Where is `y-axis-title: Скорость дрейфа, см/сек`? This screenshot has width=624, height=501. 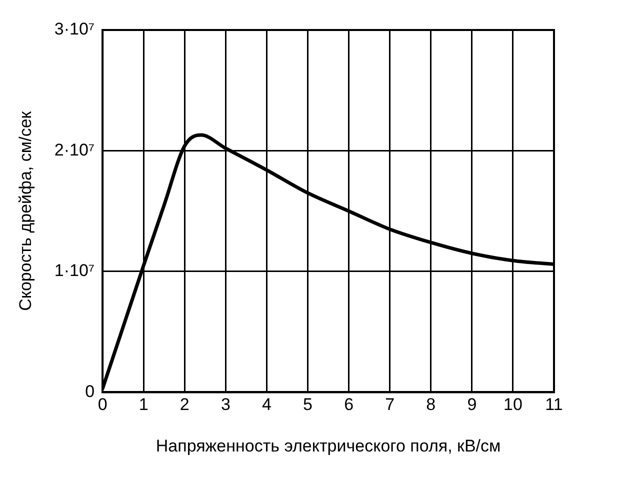 y-axis-title: Скорость дрейфа, см/сек is located at coordinates (25, 210).